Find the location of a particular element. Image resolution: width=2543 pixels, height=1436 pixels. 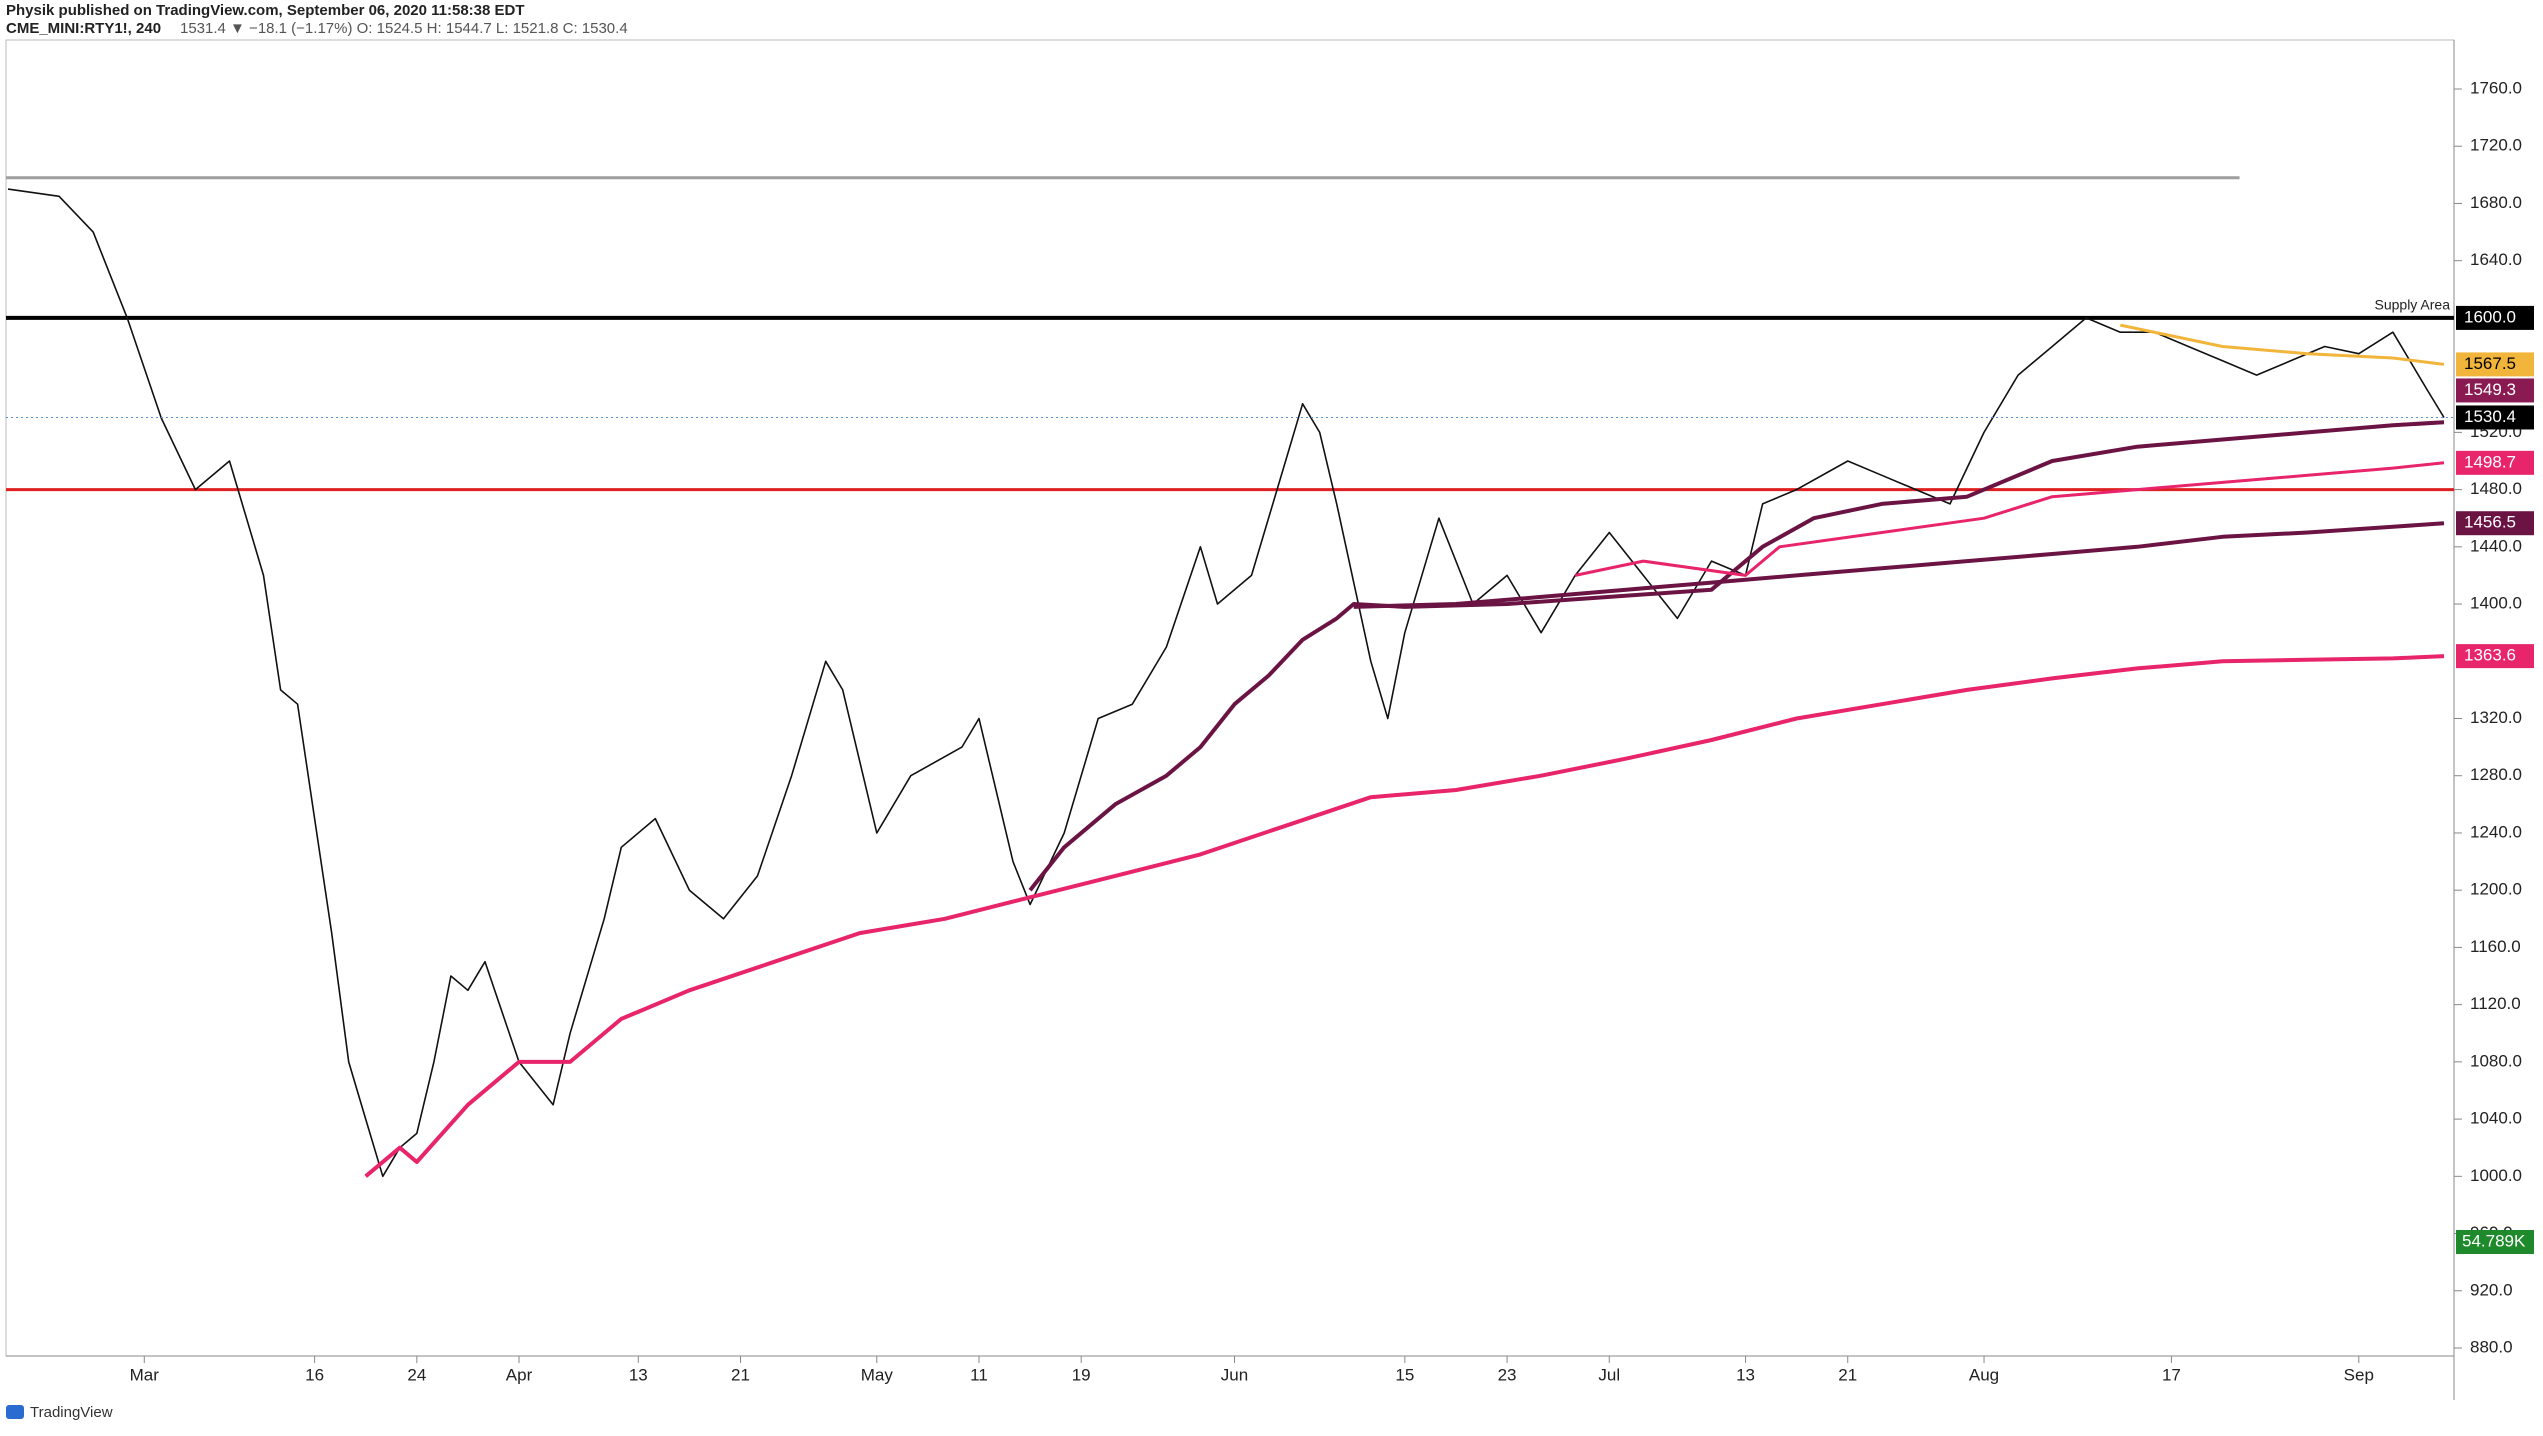

x-tick-label: Jun is located at coordinates (1234, 1374).